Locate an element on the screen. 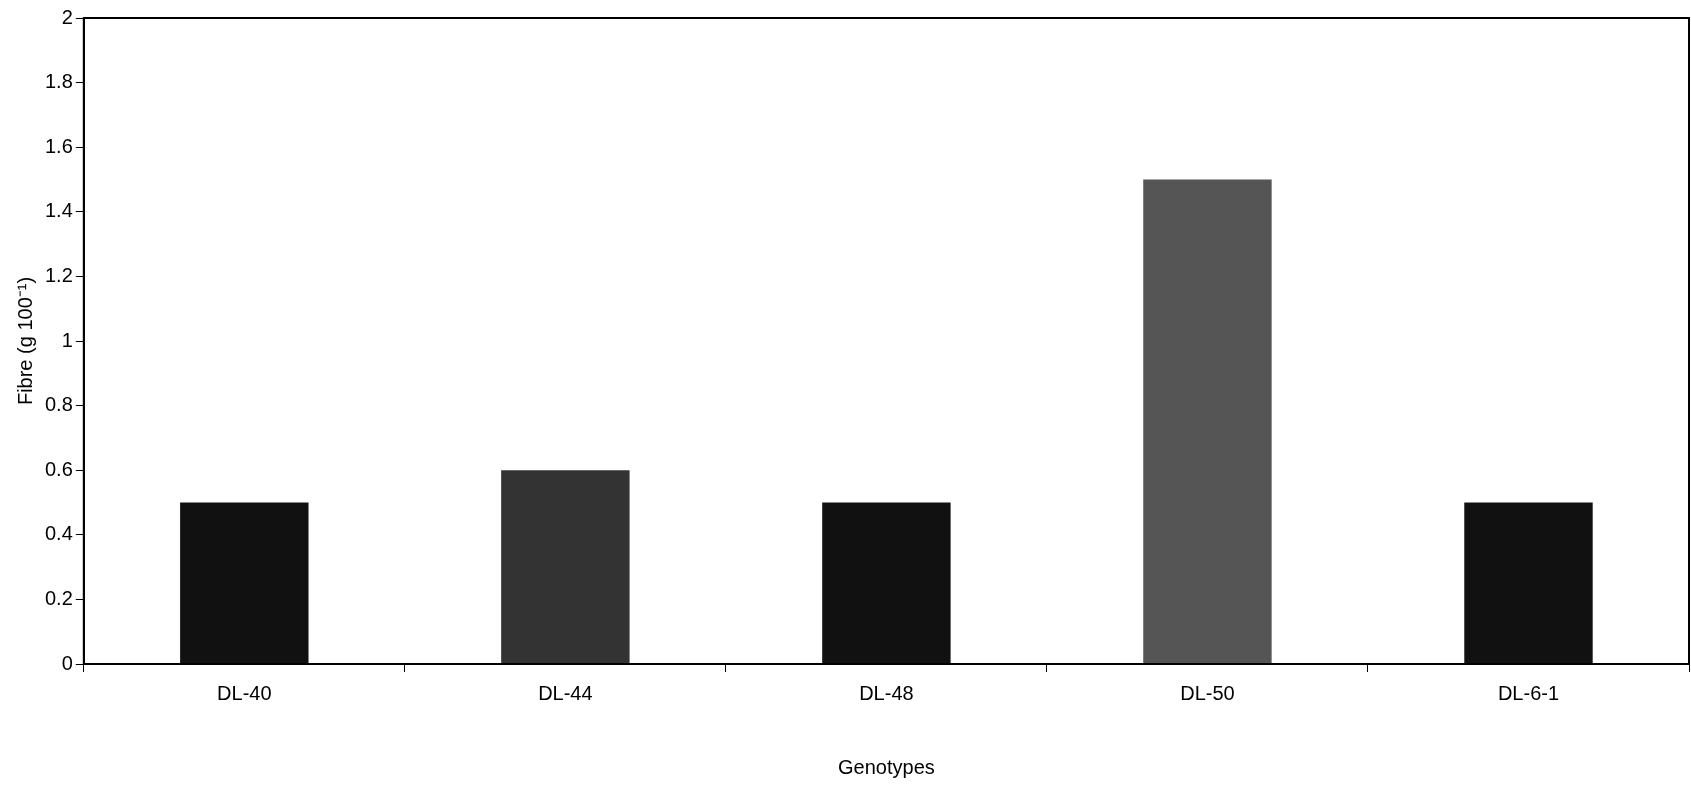  x-tick-label: DL-44 is located at coordinates (565, 692).